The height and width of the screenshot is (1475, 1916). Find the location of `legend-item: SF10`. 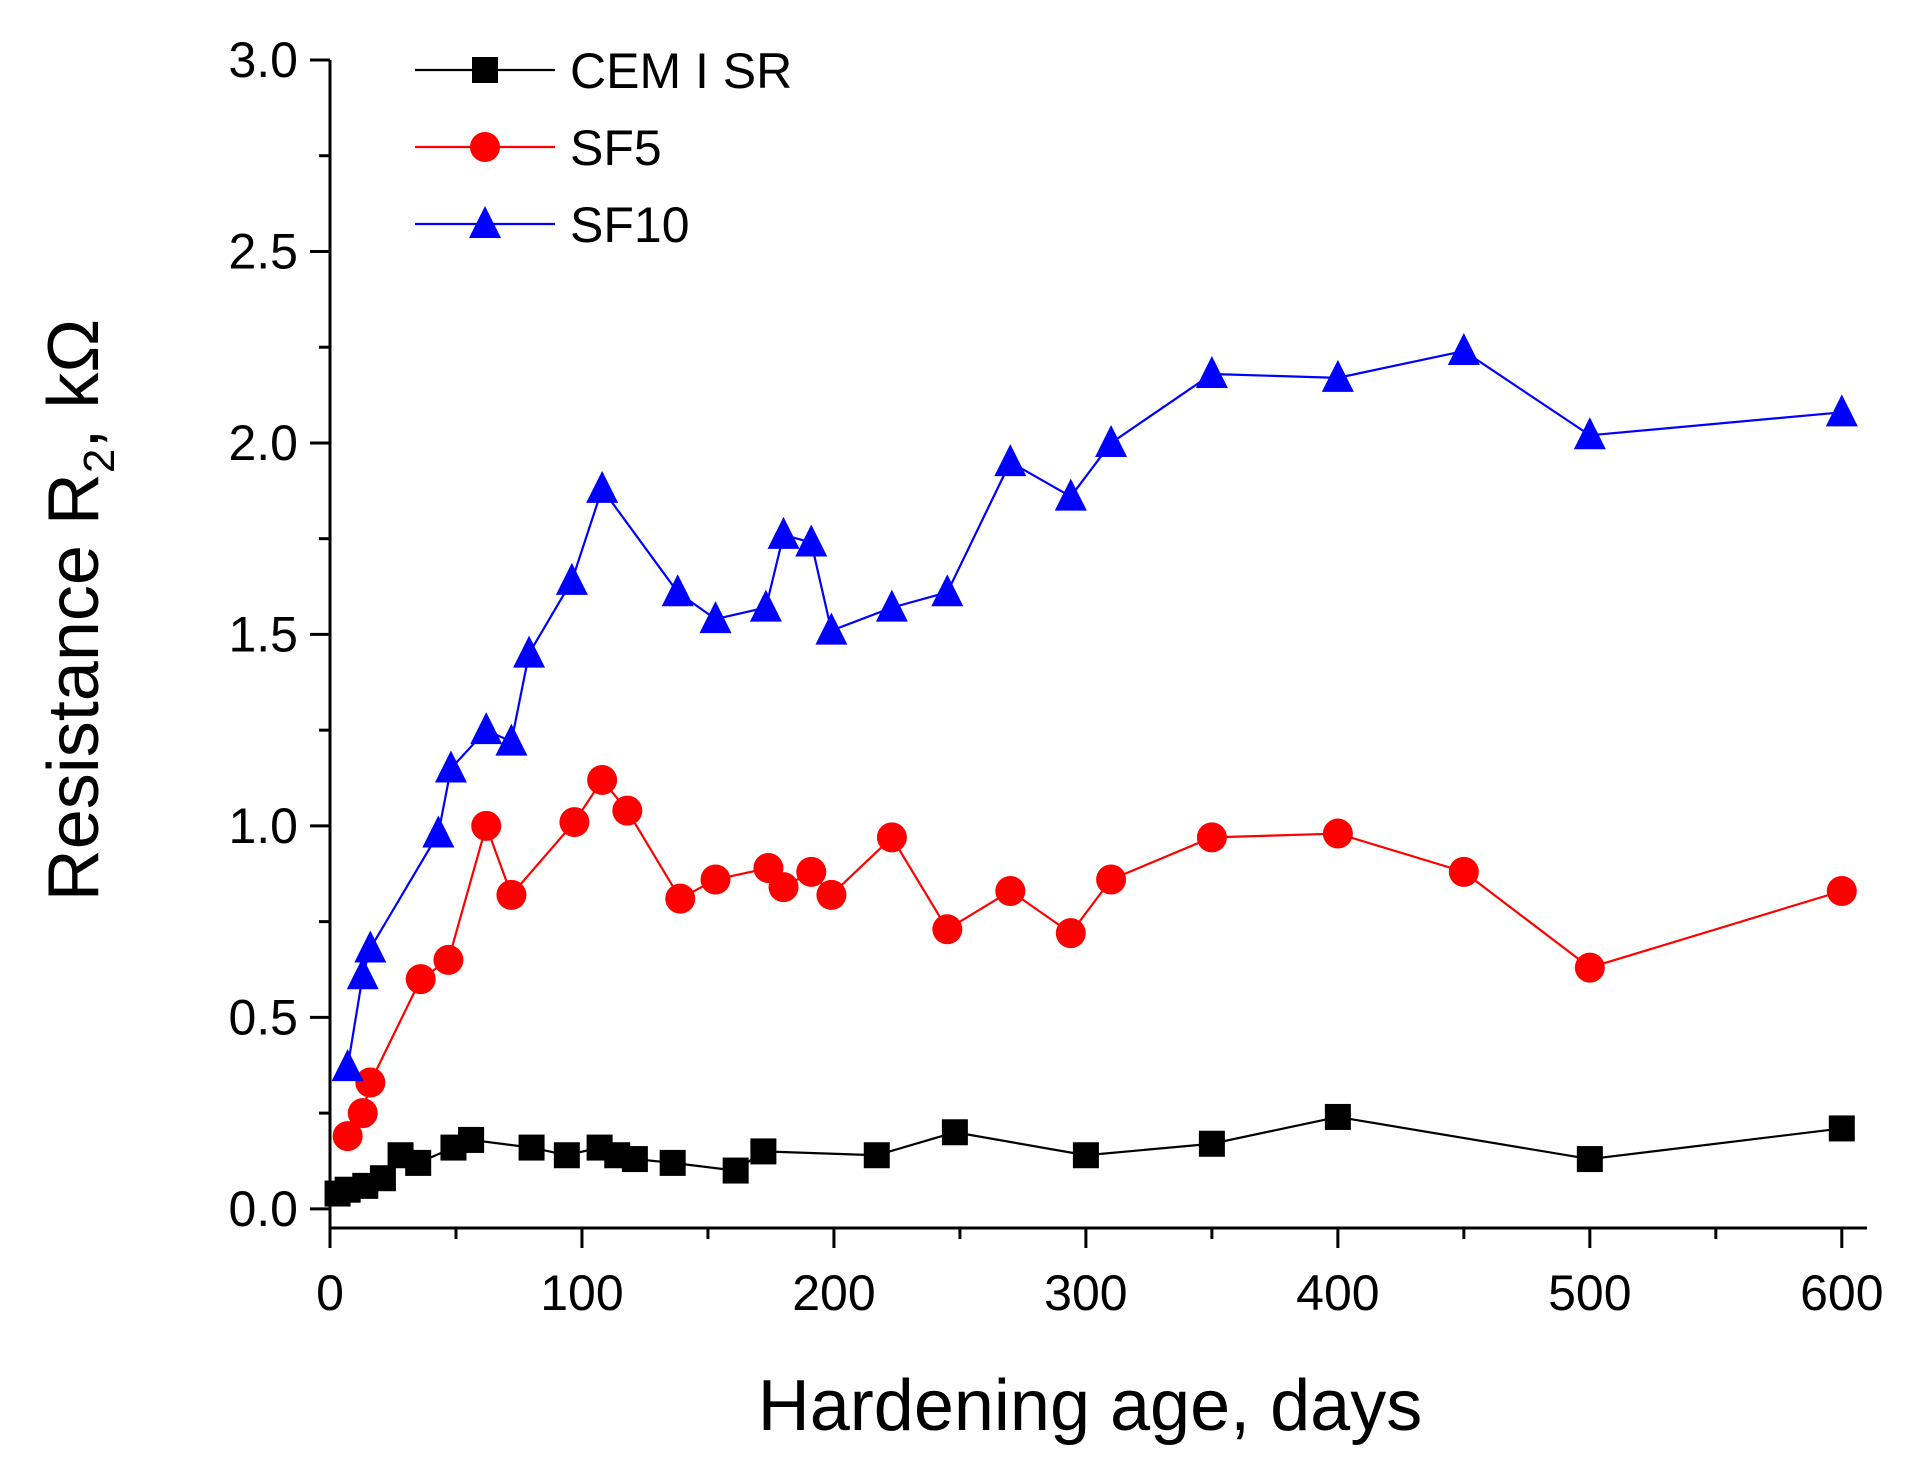

legend-item: SF10 is located at coordinates (552, 225).